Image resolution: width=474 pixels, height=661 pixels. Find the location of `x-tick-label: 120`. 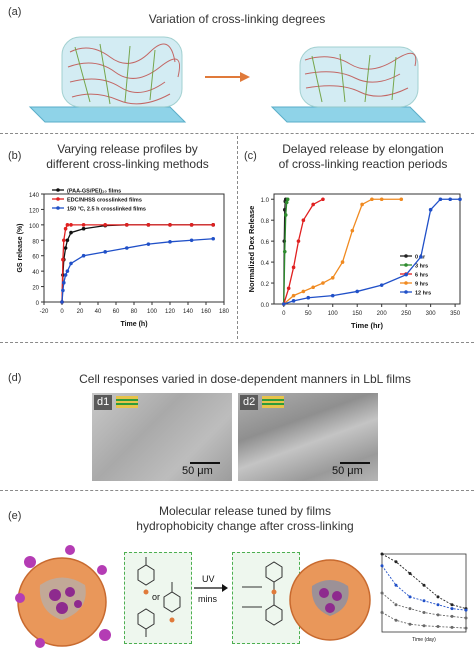

x-tick-label: 120 is located at coordinates (170, 312).